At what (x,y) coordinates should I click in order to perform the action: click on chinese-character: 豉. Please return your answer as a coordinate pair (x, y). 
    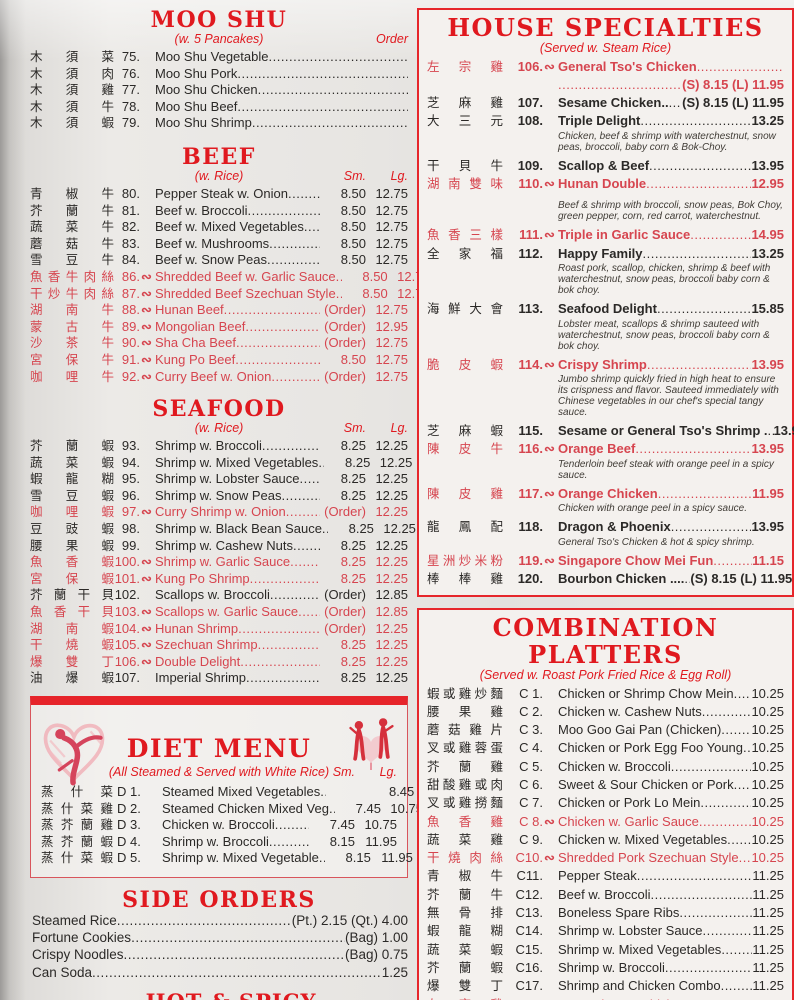
    Looking at the image, I should click on (72, 529).